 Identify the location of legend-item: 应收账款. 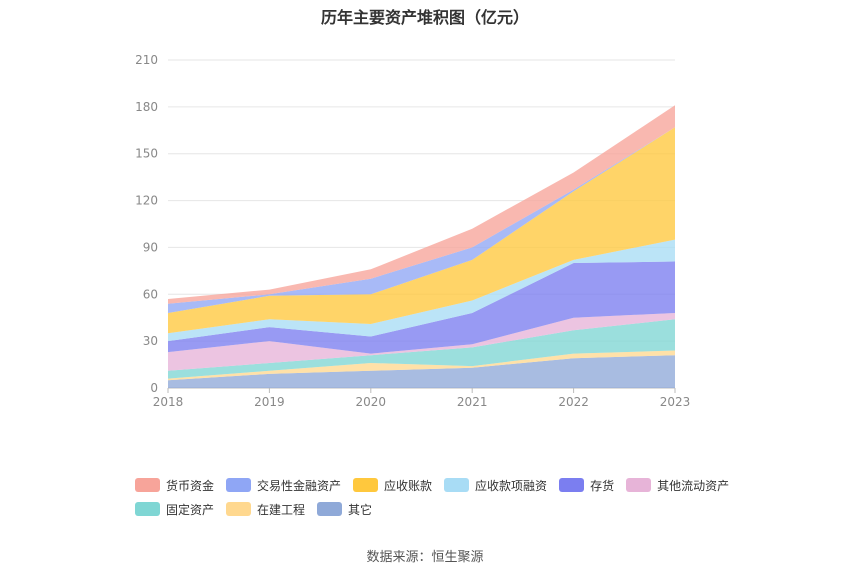
(392, 485).